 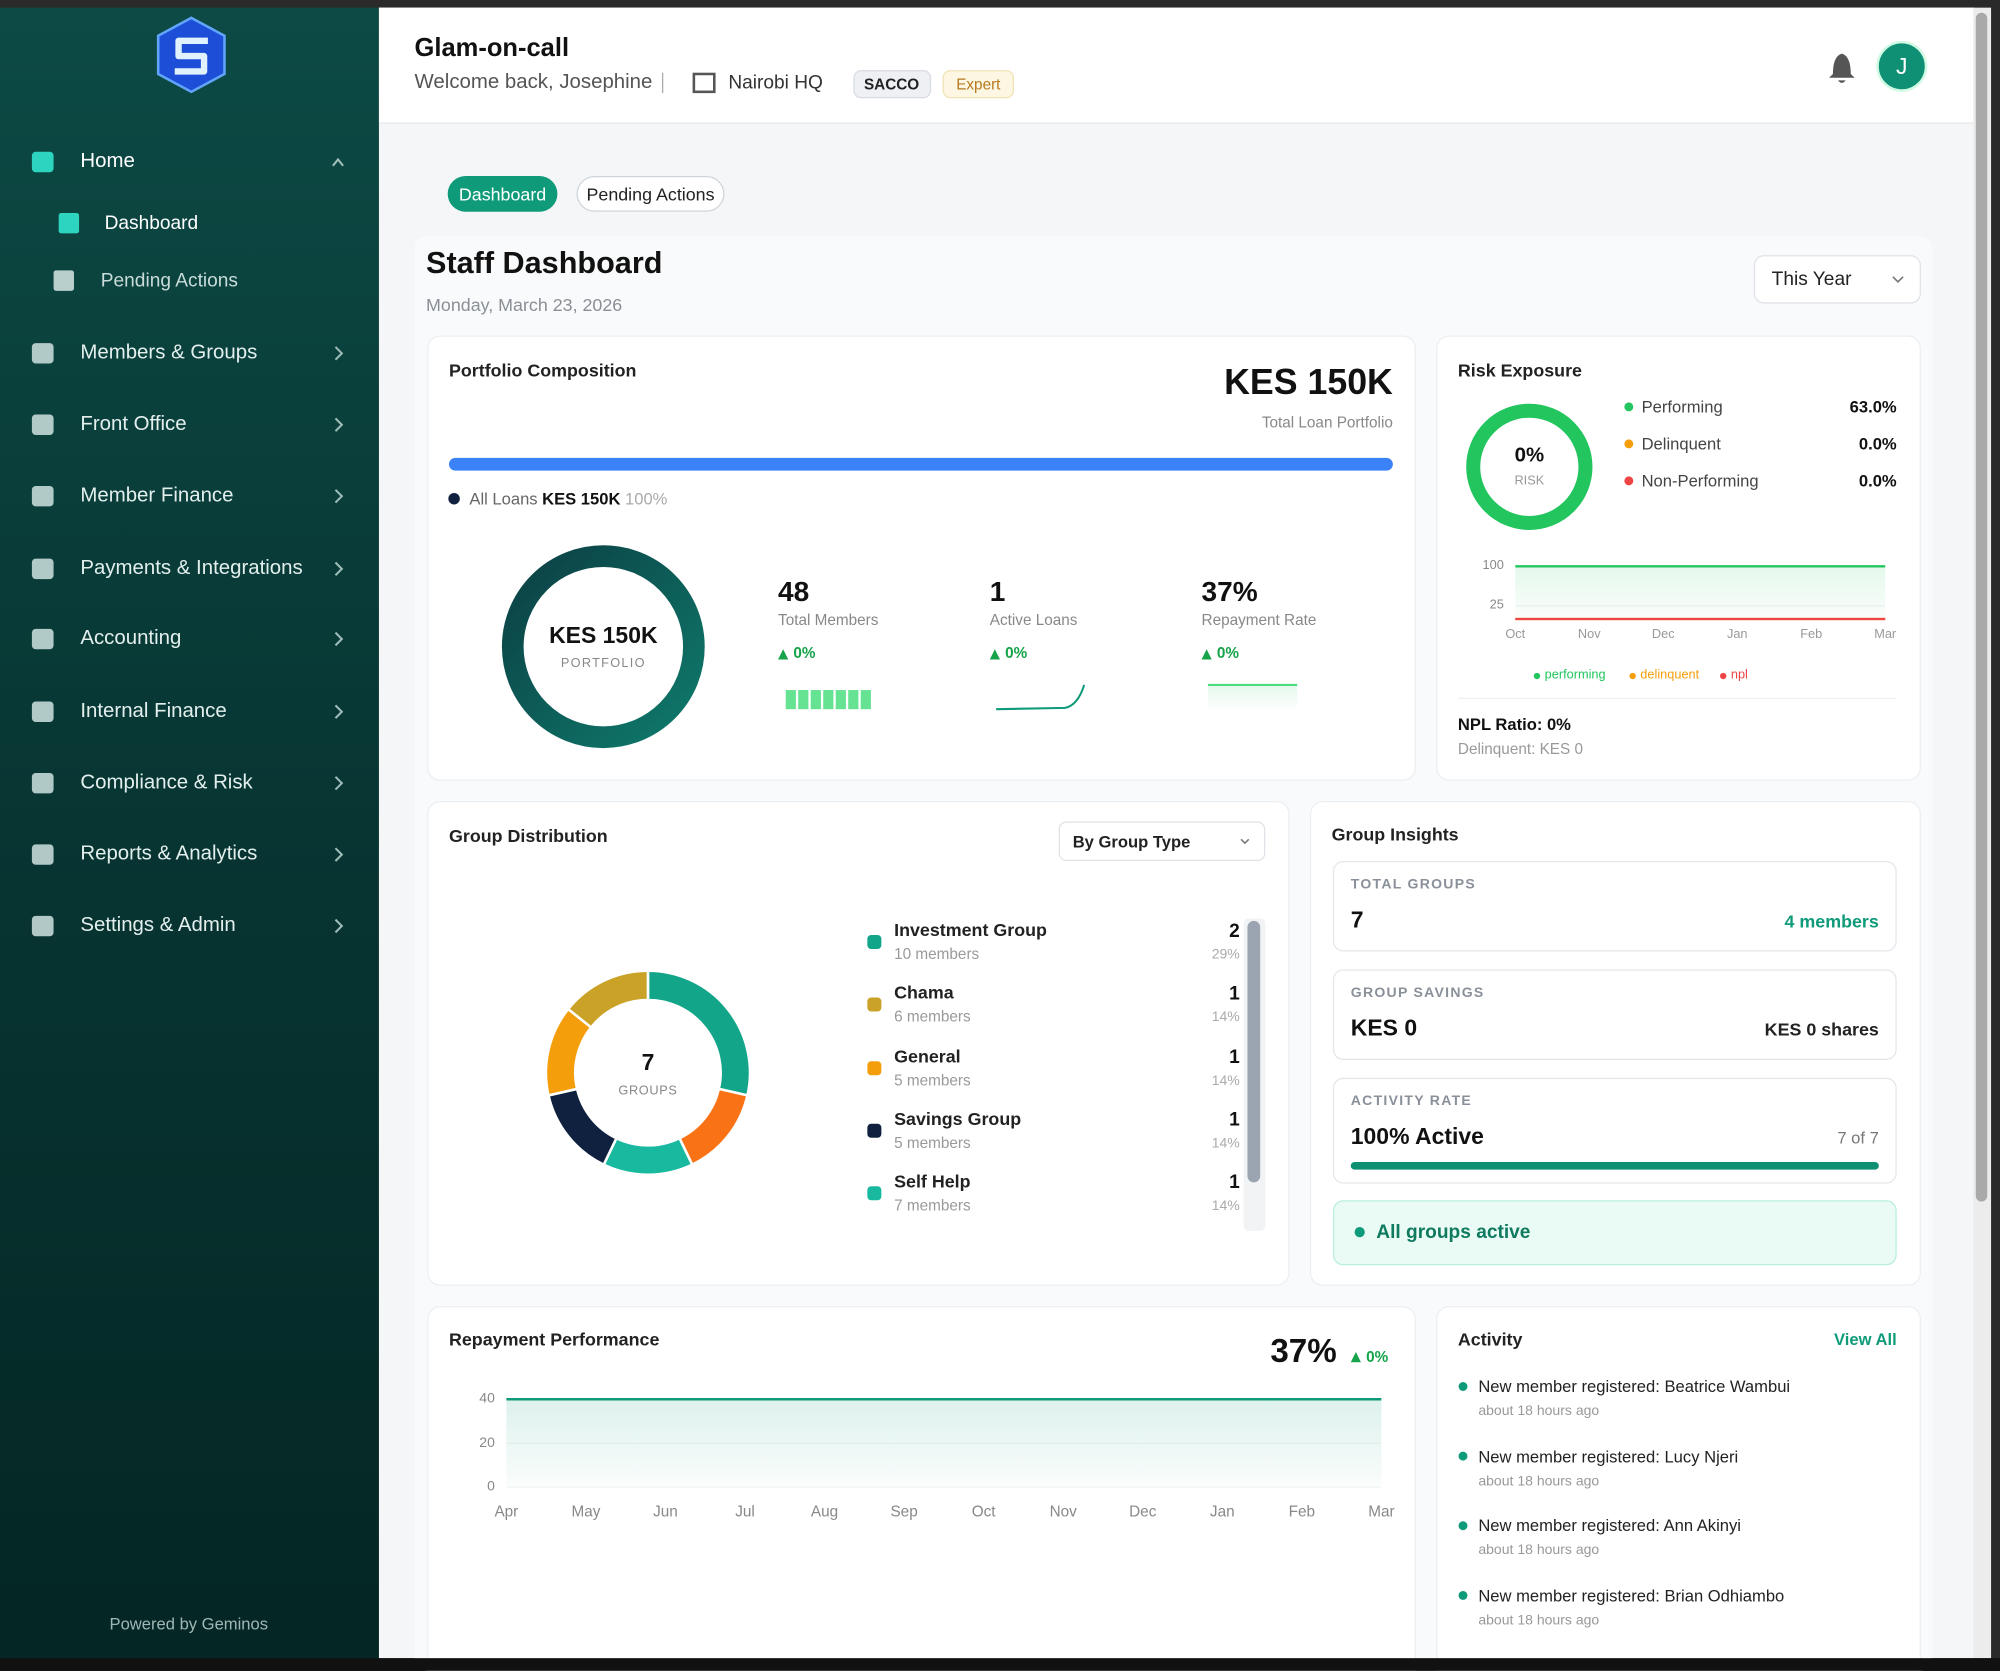 What do you see at coordinates (166, 782) in the screenshot?
I see `nav-item: Compliance & Risk` at bounding box center [166, 782].